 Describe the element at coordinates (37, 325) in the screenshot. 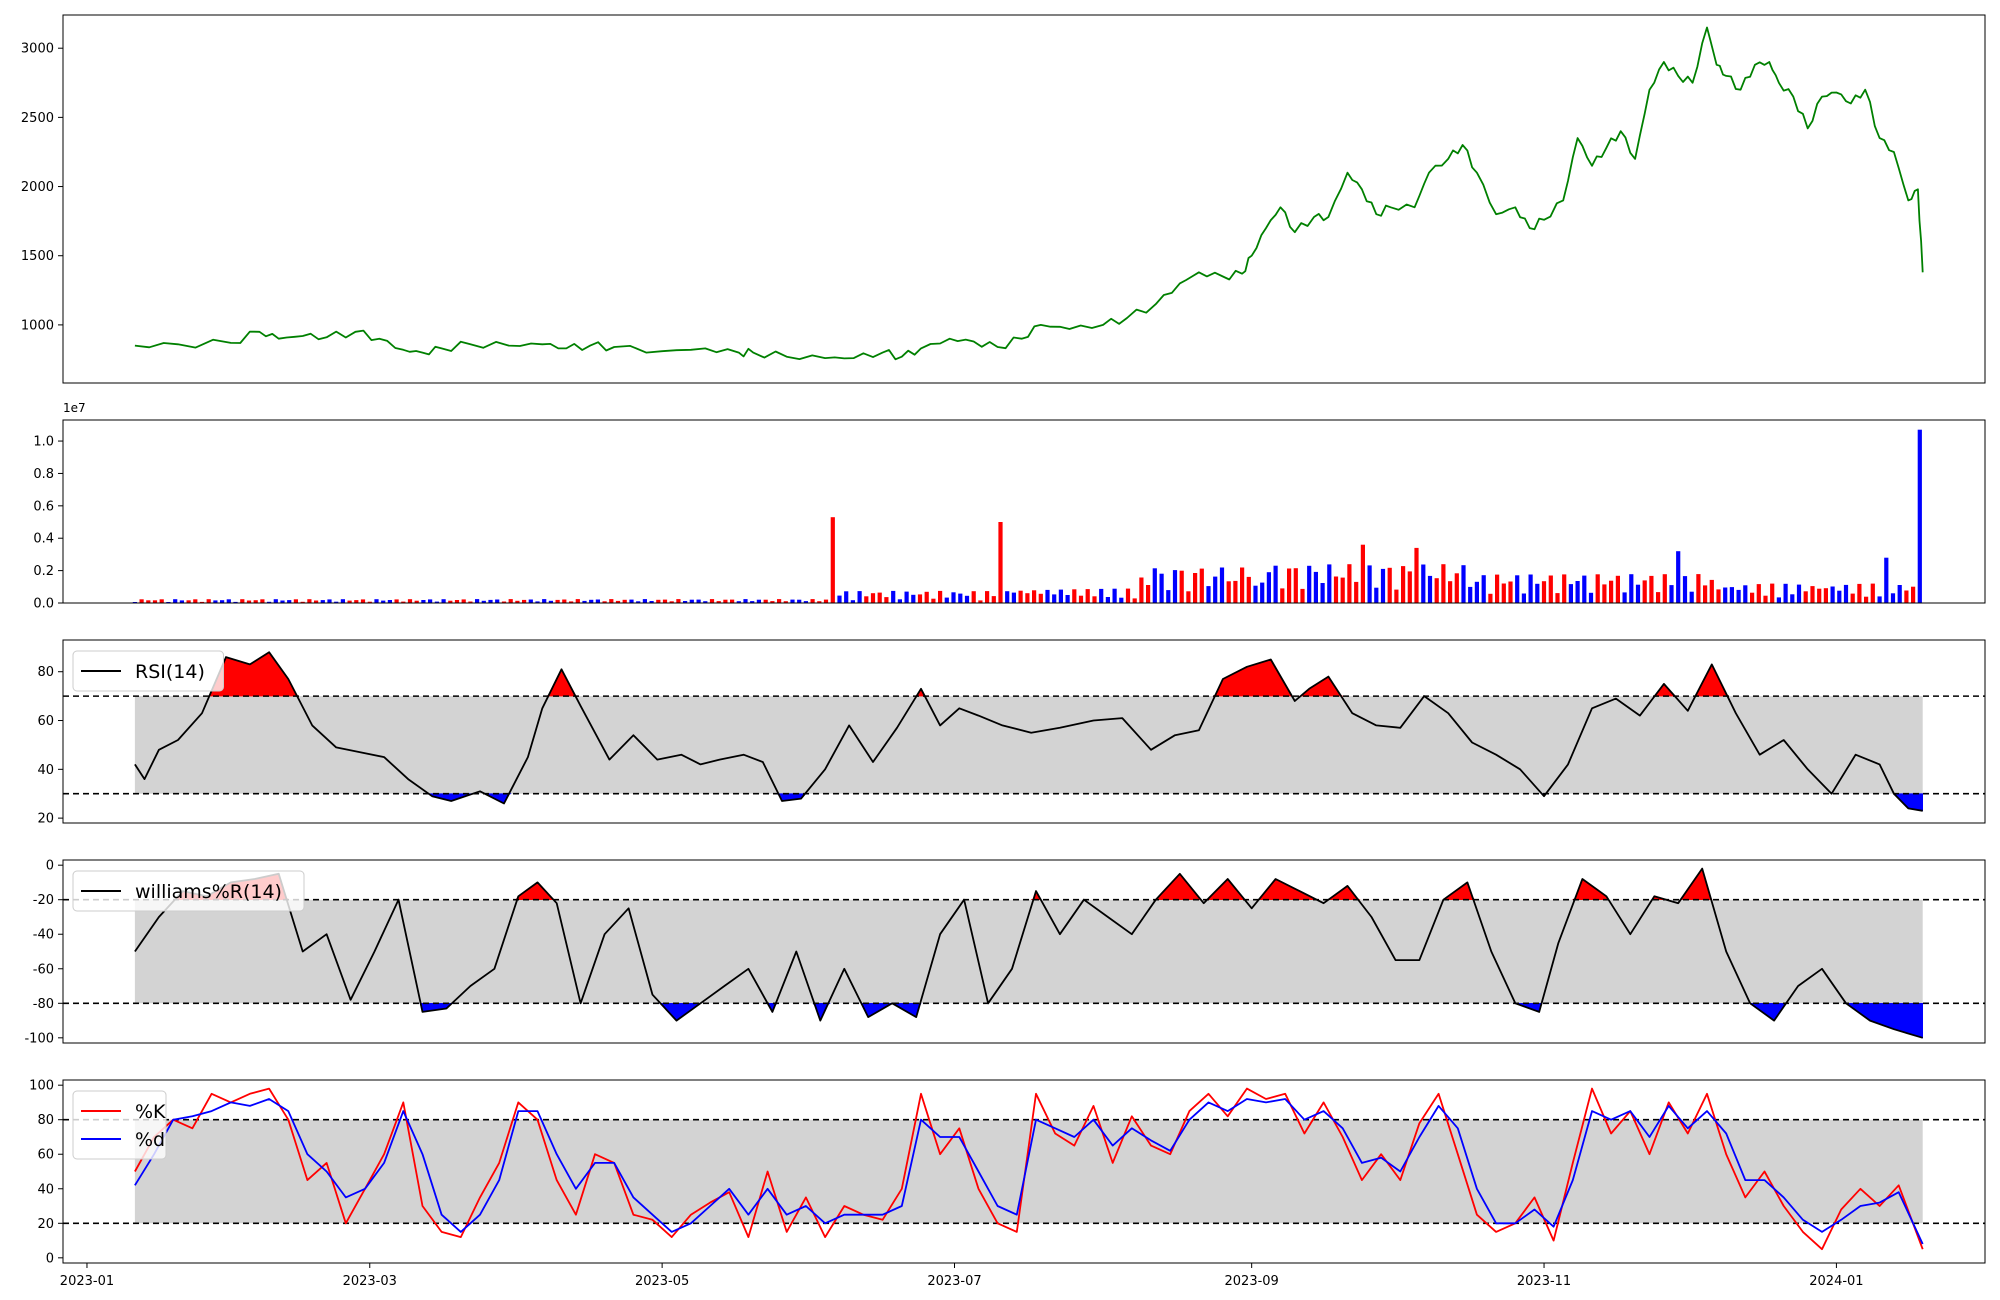

I see `y-tick-label-0-0: 1000` at that location.